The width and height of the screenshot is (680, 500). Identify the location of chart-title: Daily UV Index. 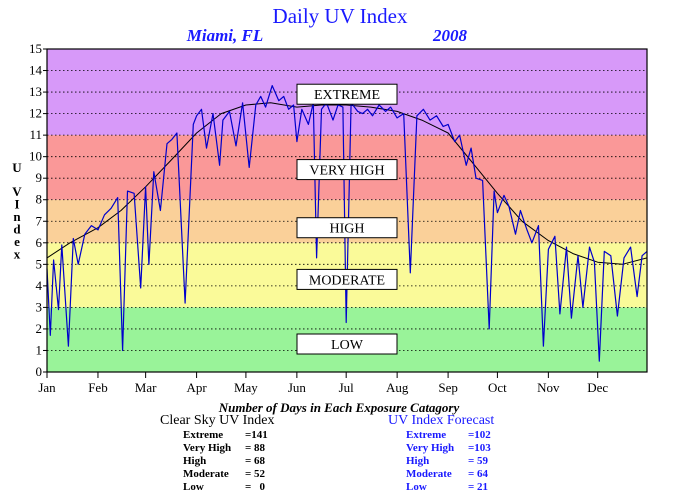
(340, 16).